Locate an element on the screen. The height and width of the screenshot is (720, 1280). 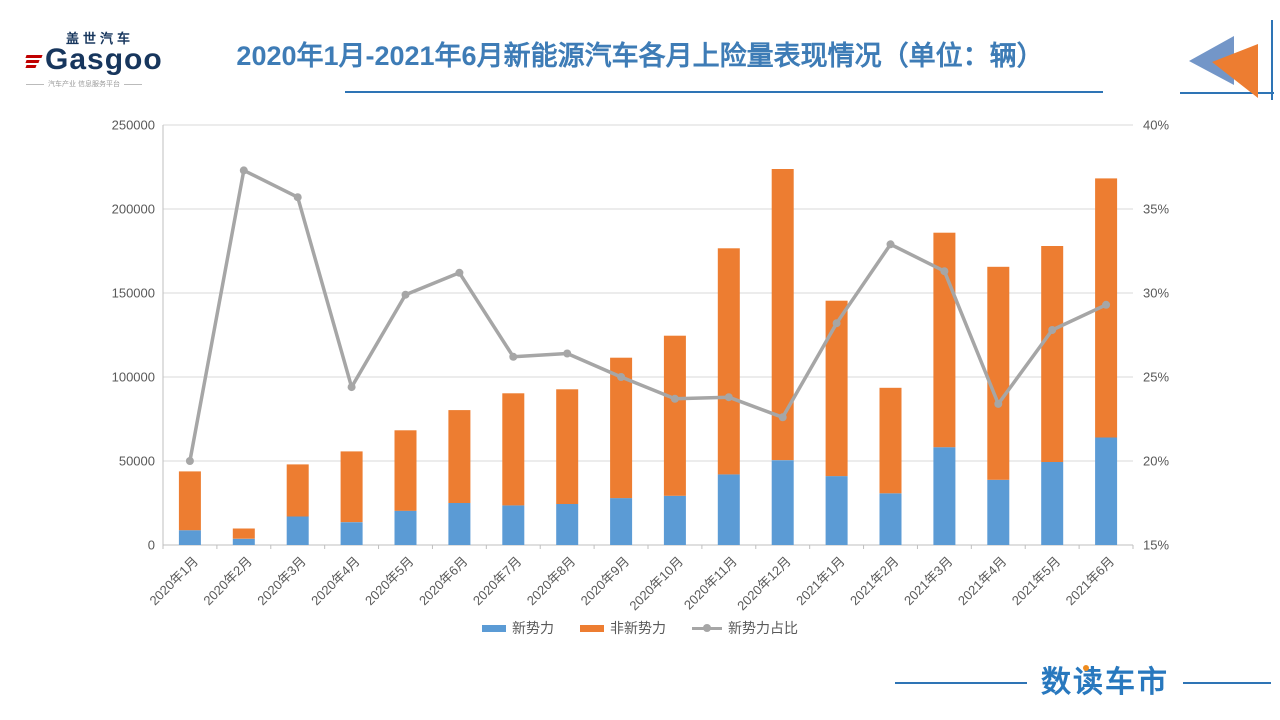
legend-swatch-share-line is located at coordinates (707, 627).